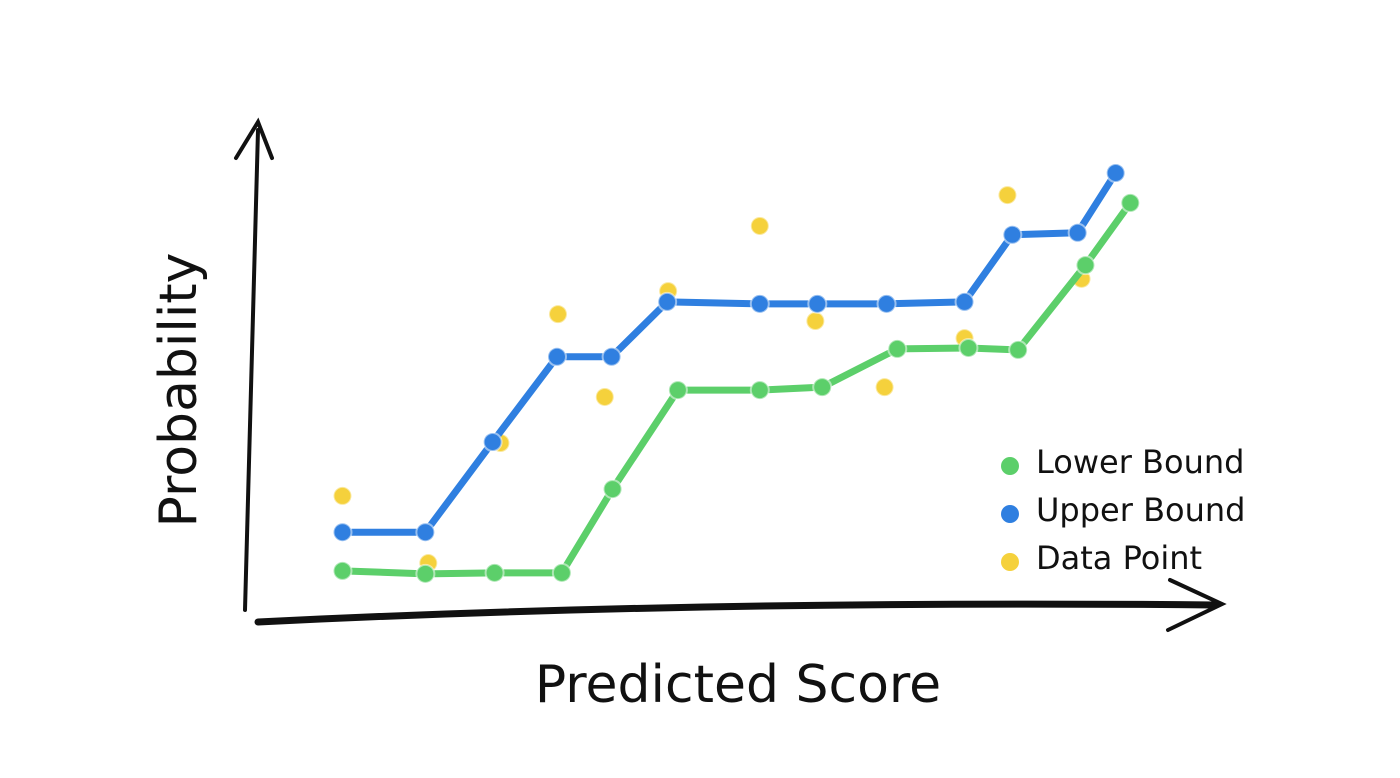 This screenshot has width=1400, height=778. Describe the element at coordinates (1196, 605) in the screenshot. I see `x-axis-arrow` at that location.